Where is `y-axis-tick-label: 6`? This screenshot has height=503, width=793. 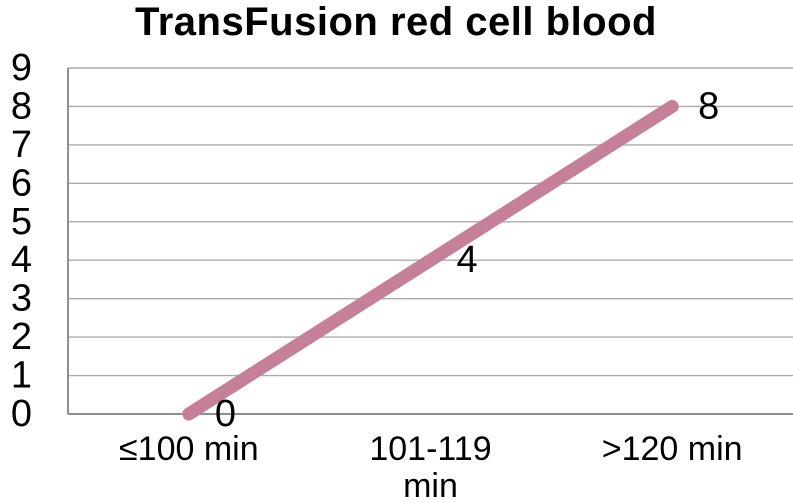 y-axis-tick-label: 6 is located at coordinates (21, 183).